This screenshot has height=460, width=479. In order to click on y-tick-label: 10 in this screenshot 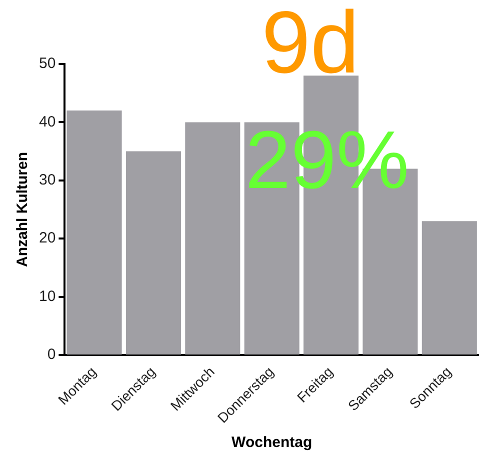, I will do `click(47, 296)`.